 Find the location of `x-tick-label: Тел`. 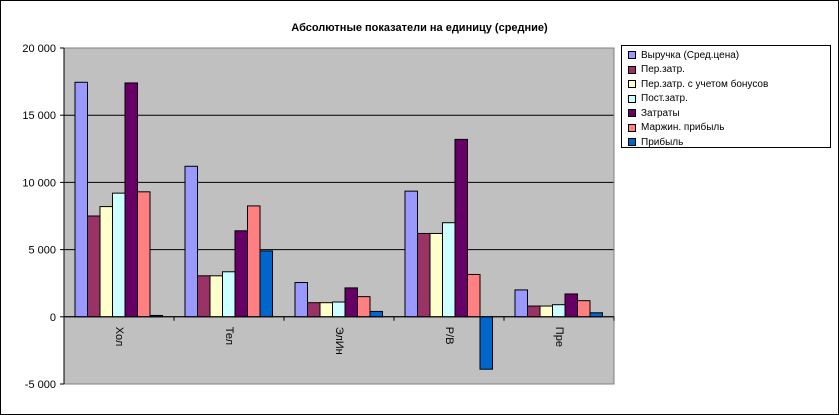

x-tick-label: Тел is located at coordinates (229, 336).